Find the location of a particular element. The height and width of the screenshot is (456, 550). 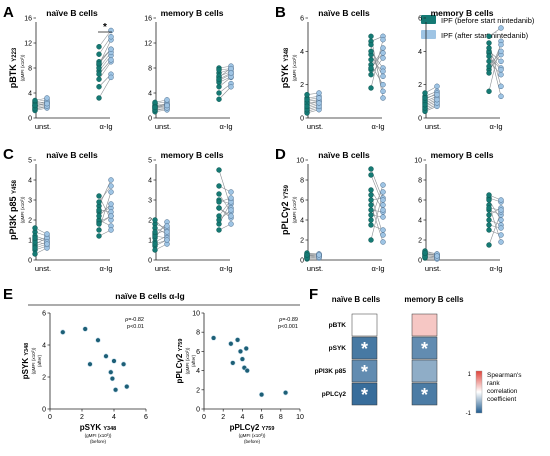

x-tick-label: 6 is located at coordinates (146, 417).